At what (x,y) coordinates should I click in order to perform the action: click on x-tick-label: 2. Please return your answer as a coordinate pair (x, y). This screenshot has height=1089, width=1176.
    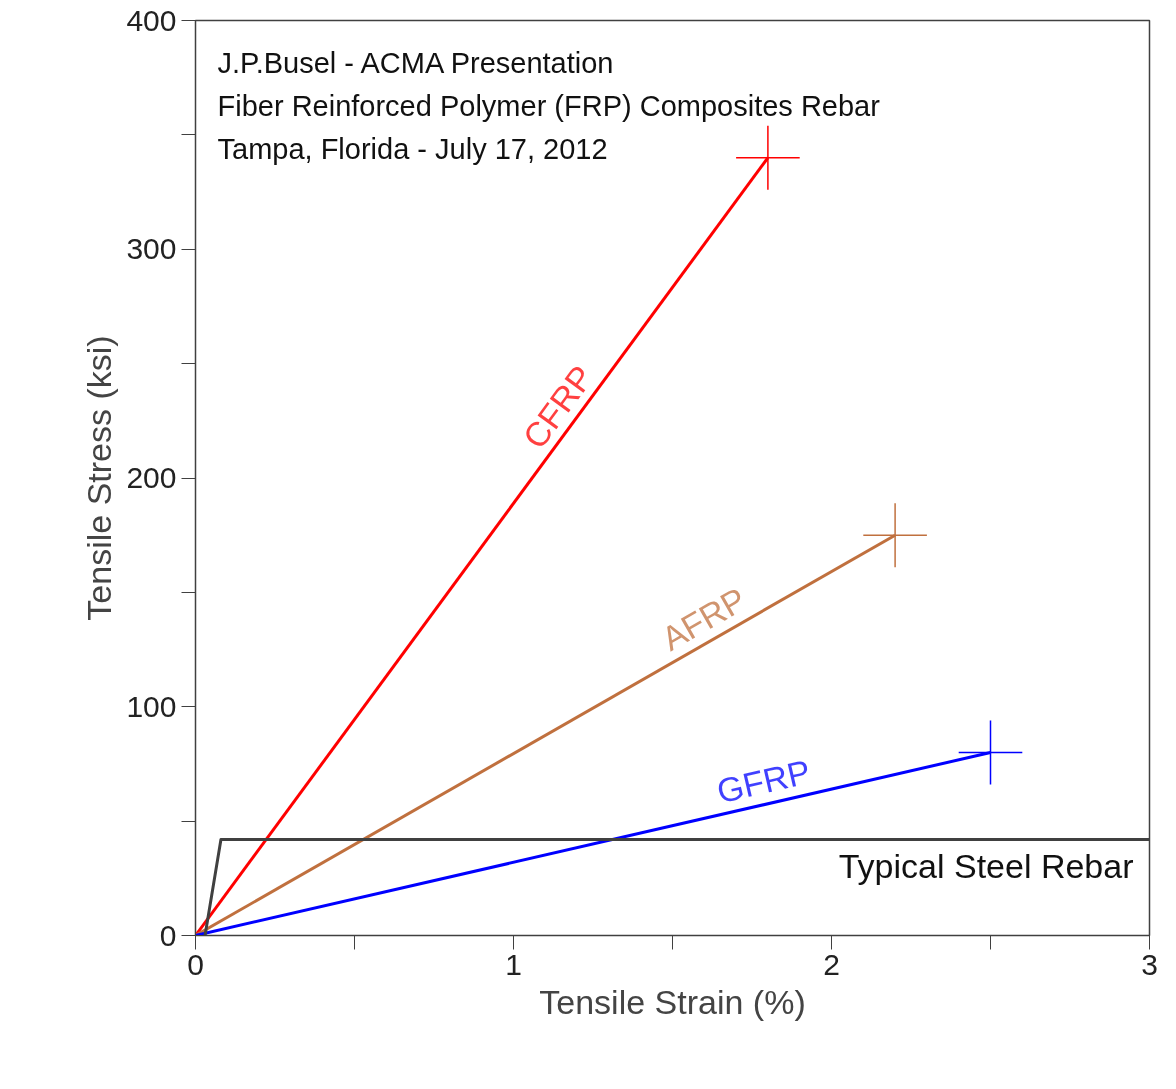
    Looking at the image, I should click on (831, 964).